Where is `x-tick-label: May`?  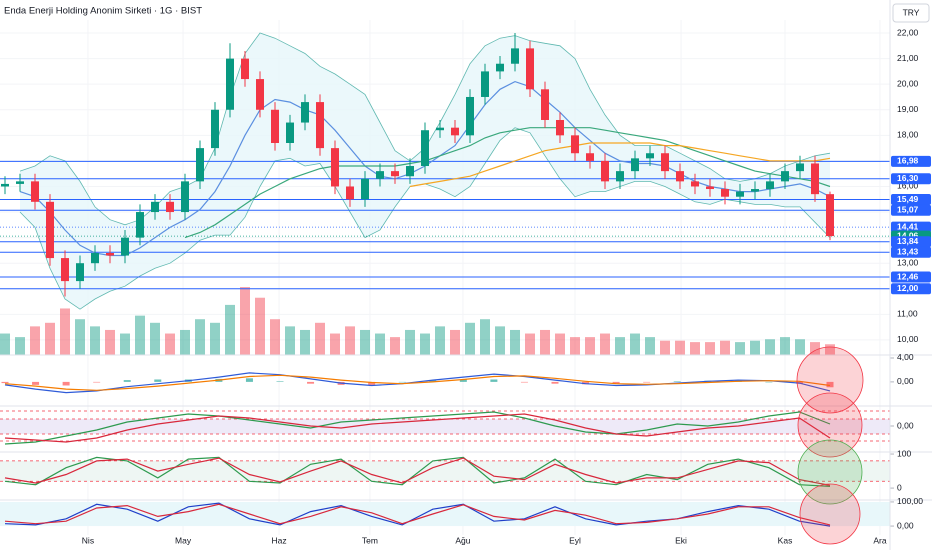 x-tick-label: May is located at coordinates (183, 540).